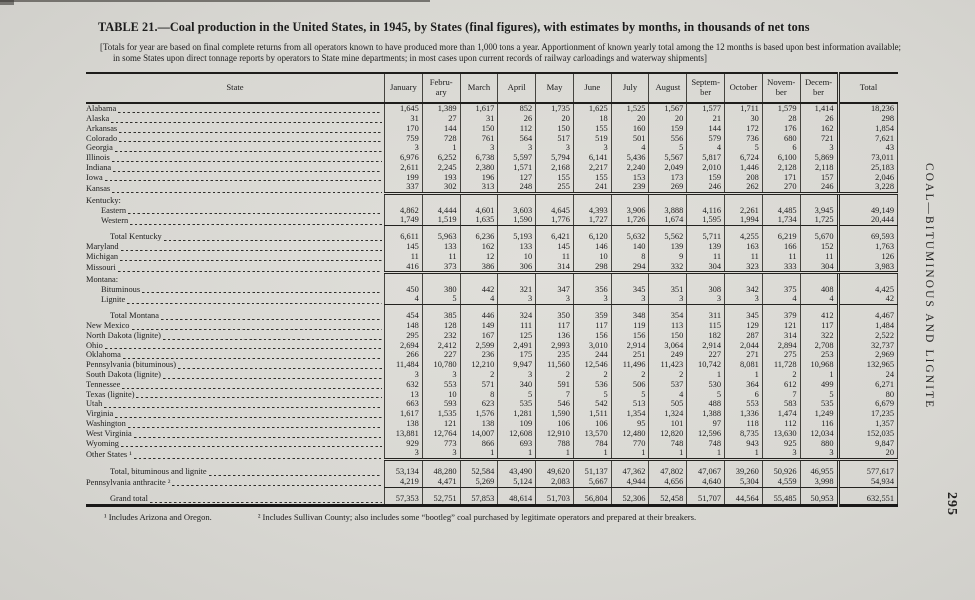 This screenshot has height=600, width=975. What do you see at coordinates (110, 394) in the screenshot?
I see `state-name: Texas (lignite)` at bounding box center [110, 394].